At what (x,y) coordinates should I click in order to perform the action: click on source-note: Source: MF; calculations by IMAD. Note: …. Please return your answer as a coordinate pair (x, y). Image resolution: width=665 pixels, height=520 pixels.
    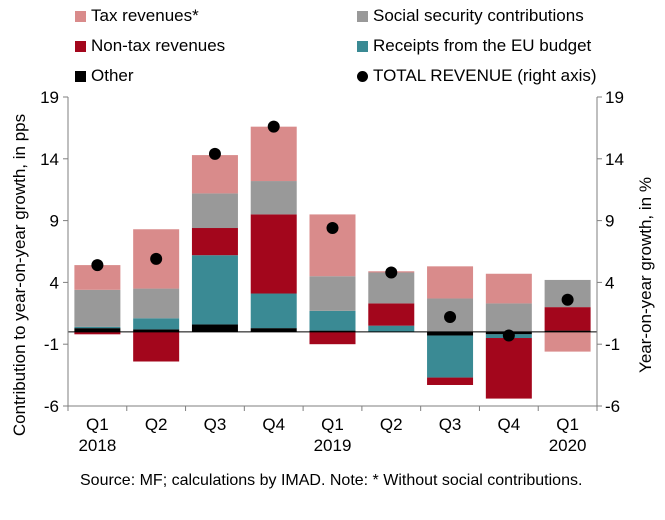
    Looking at the image, I should click on (331, 480).